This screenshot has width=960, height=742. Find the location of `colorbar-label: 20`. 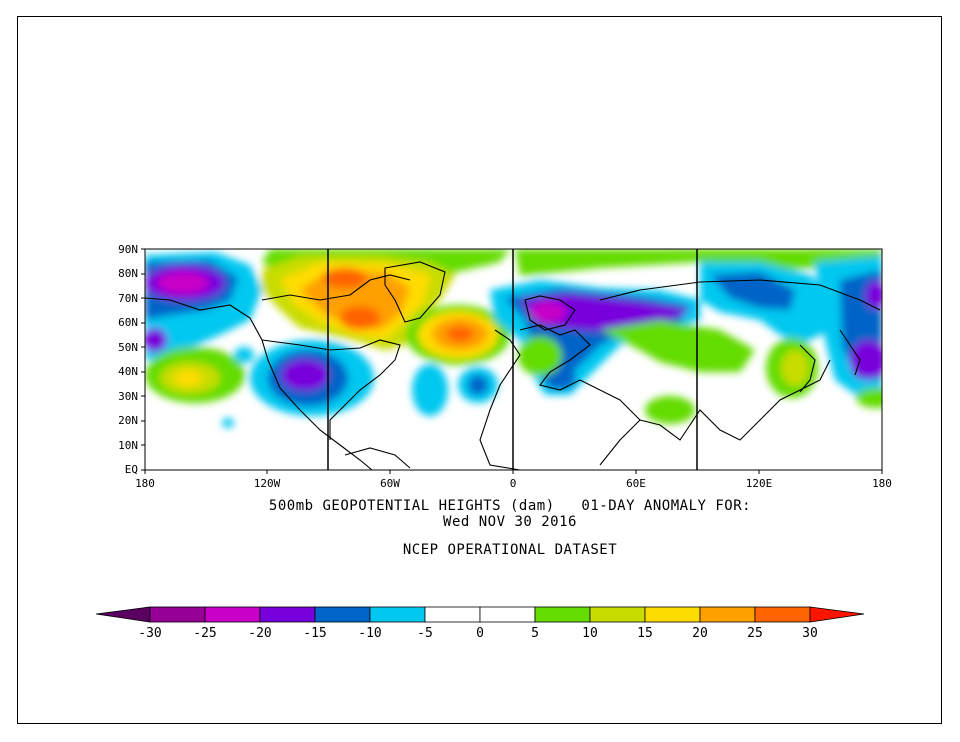

colorbar-label: 20 is located at coordinates (700, 633).